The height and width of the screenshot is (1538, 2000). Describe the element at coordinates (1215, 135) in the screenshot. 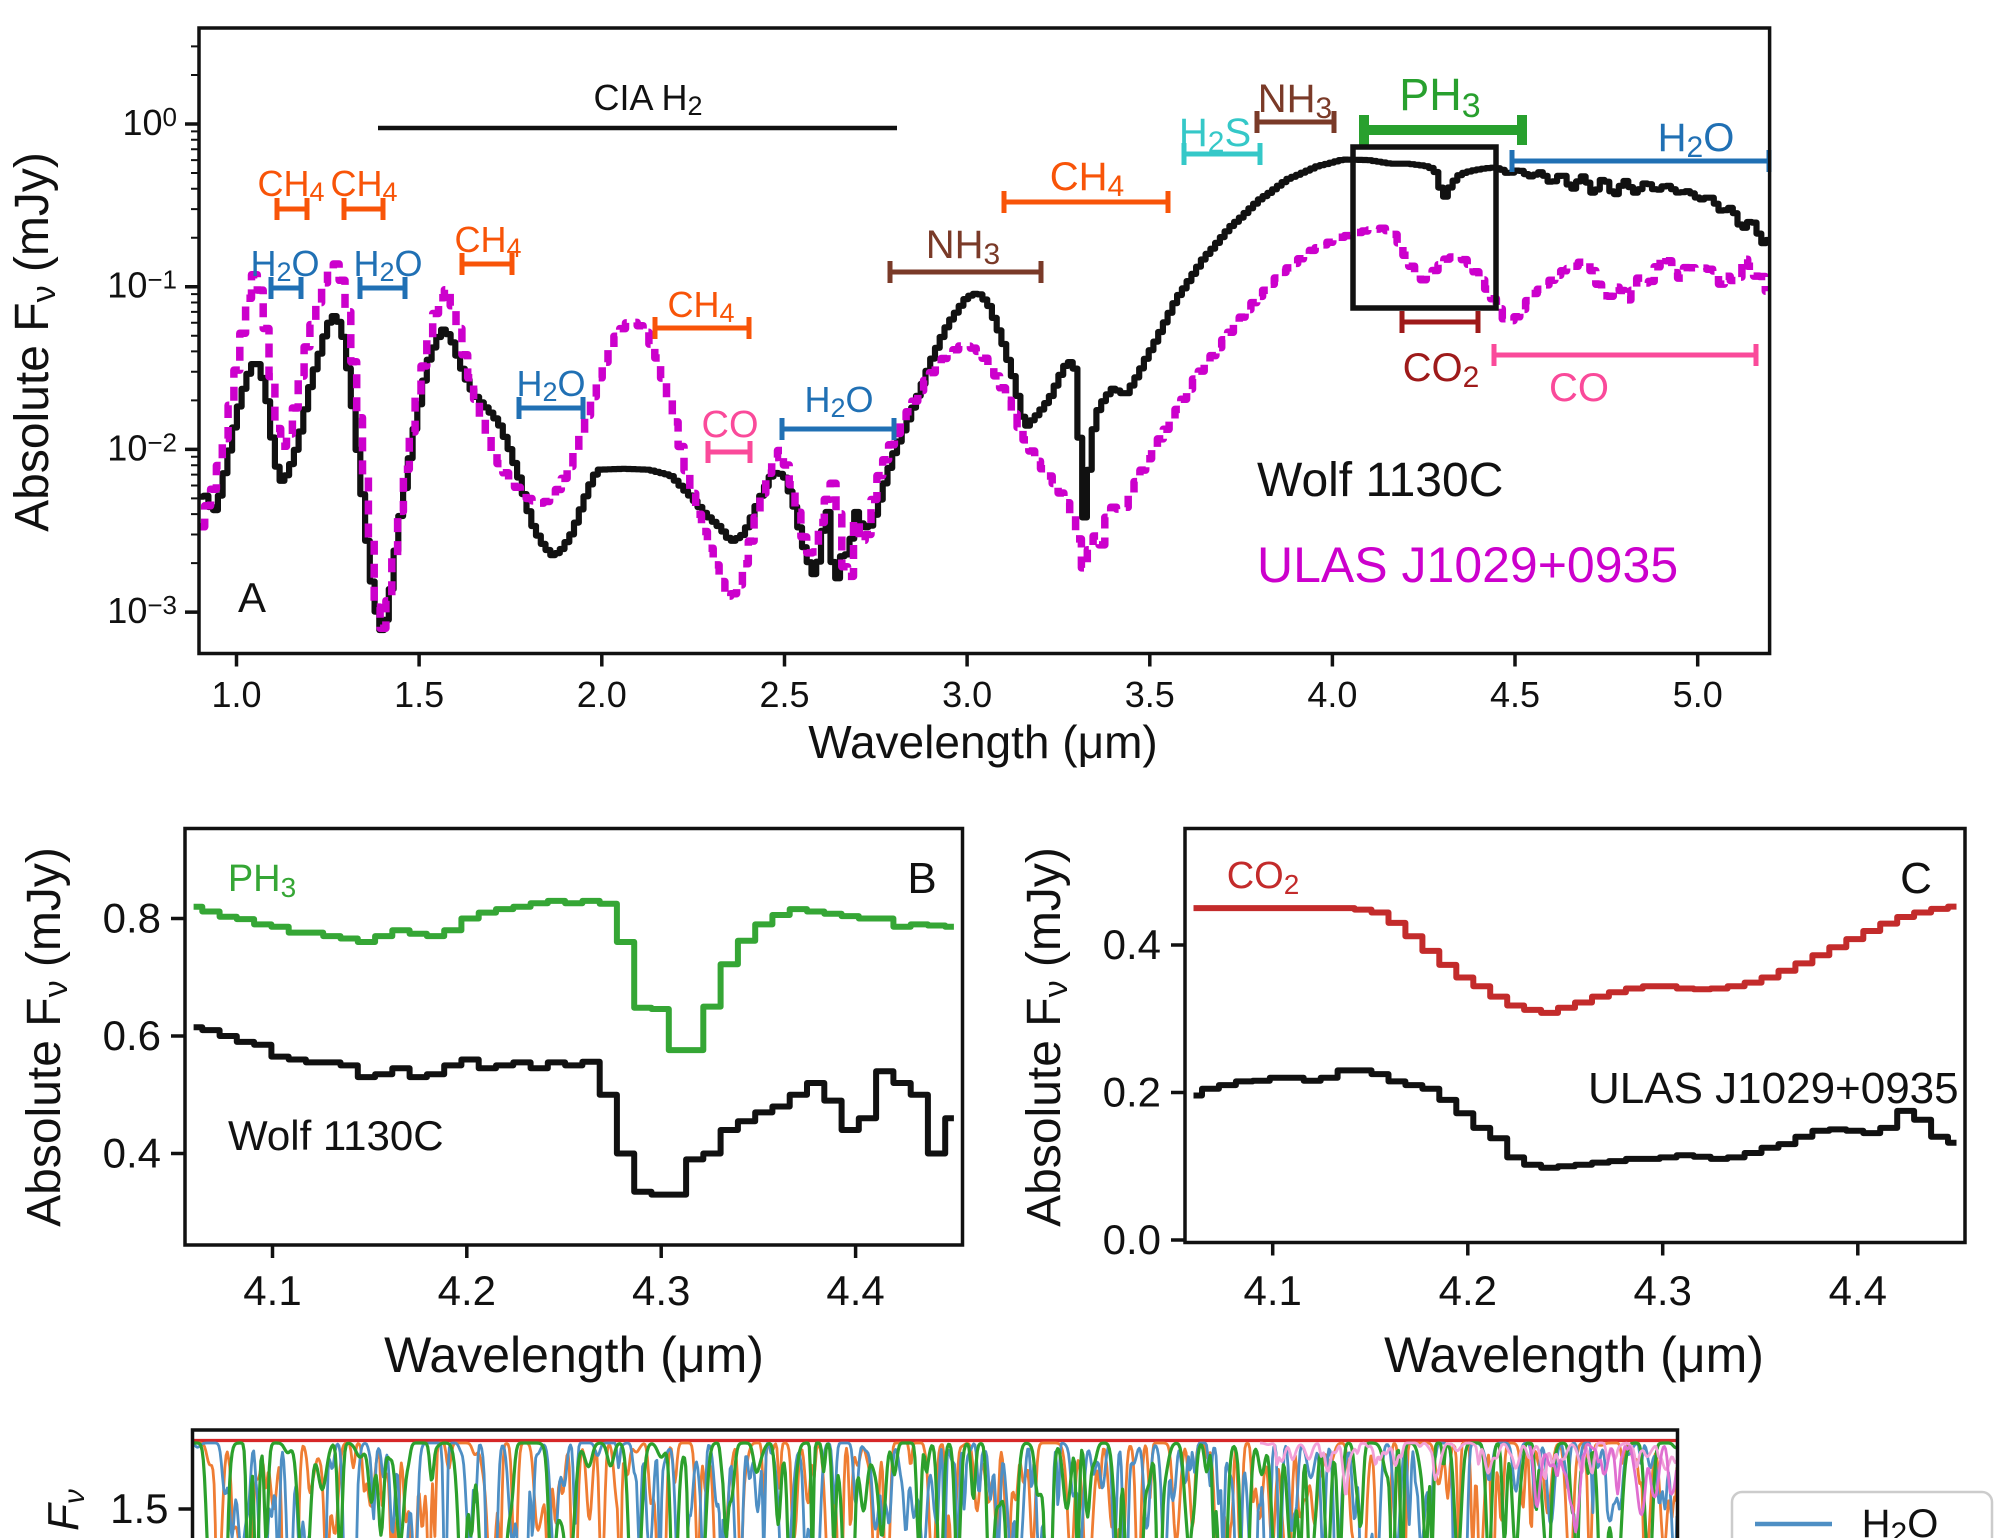

I see `svg-text: H2S` at that location.